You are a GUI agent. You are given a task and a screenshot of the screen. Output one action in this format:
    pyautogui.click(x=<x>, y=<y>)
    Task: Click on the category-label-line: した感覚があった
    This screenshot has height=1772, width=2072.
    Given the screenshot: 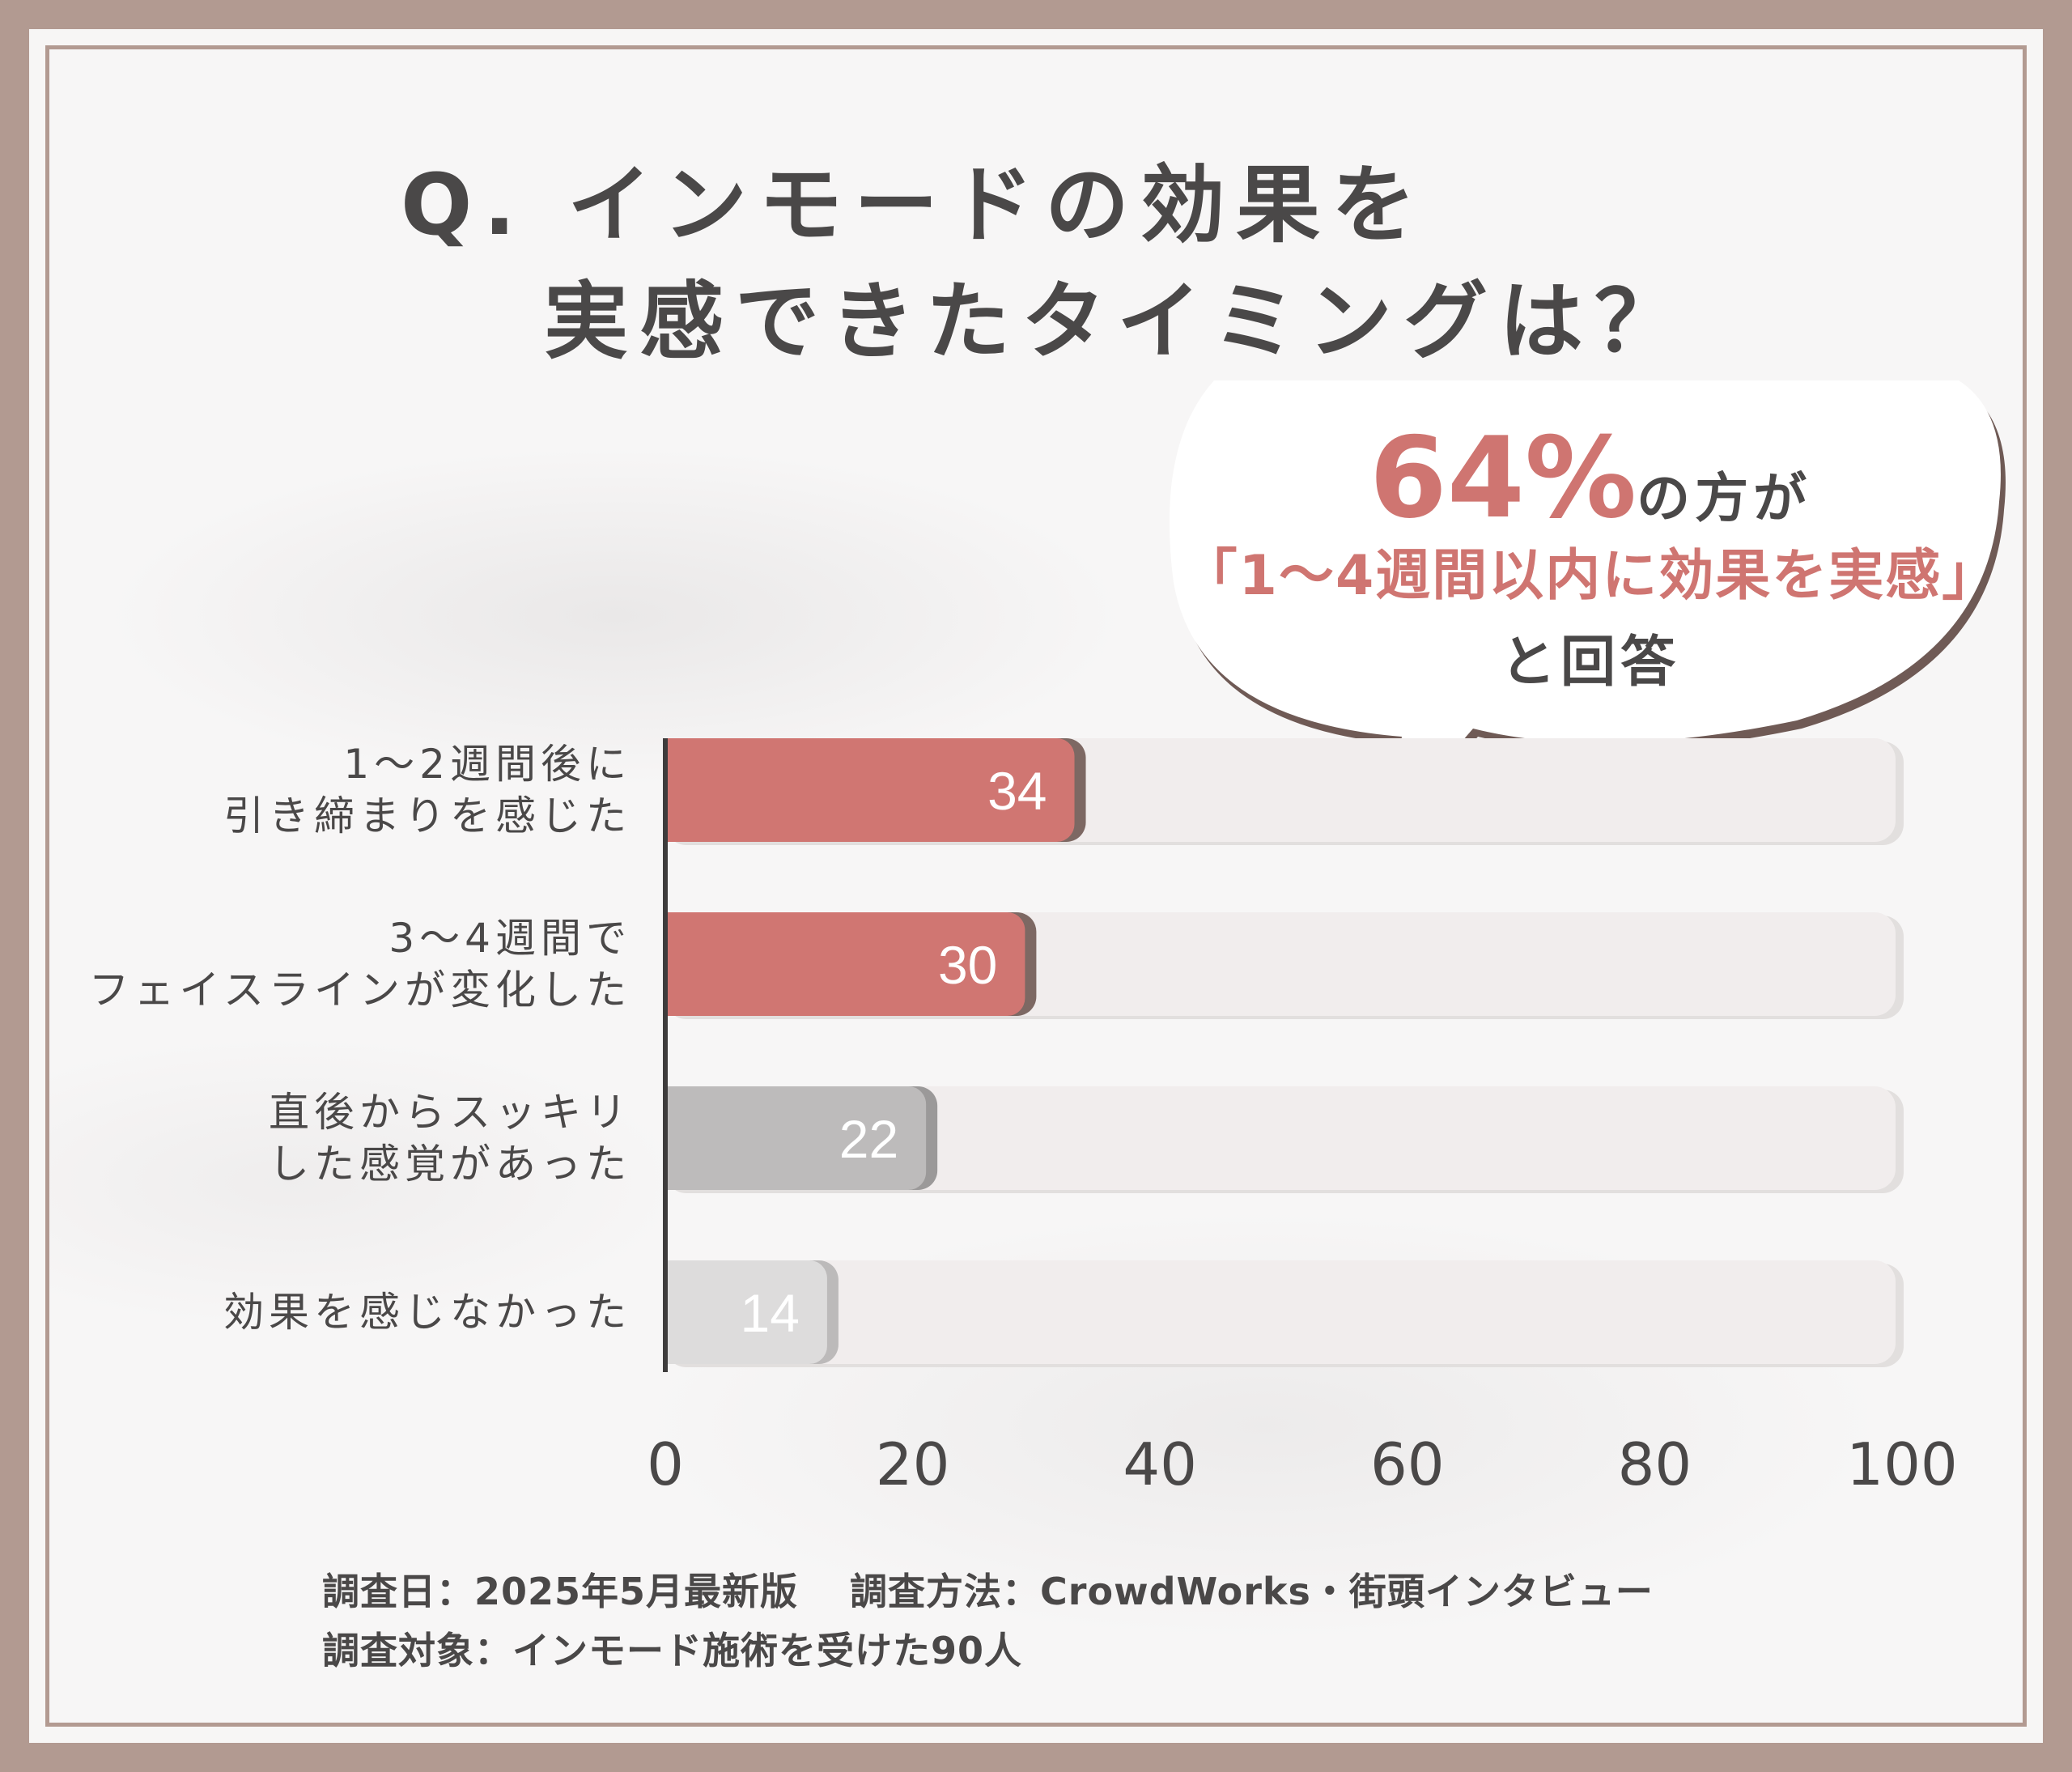 What is the action you would take?
    pyautogui.click(x=450, y=1165)
    